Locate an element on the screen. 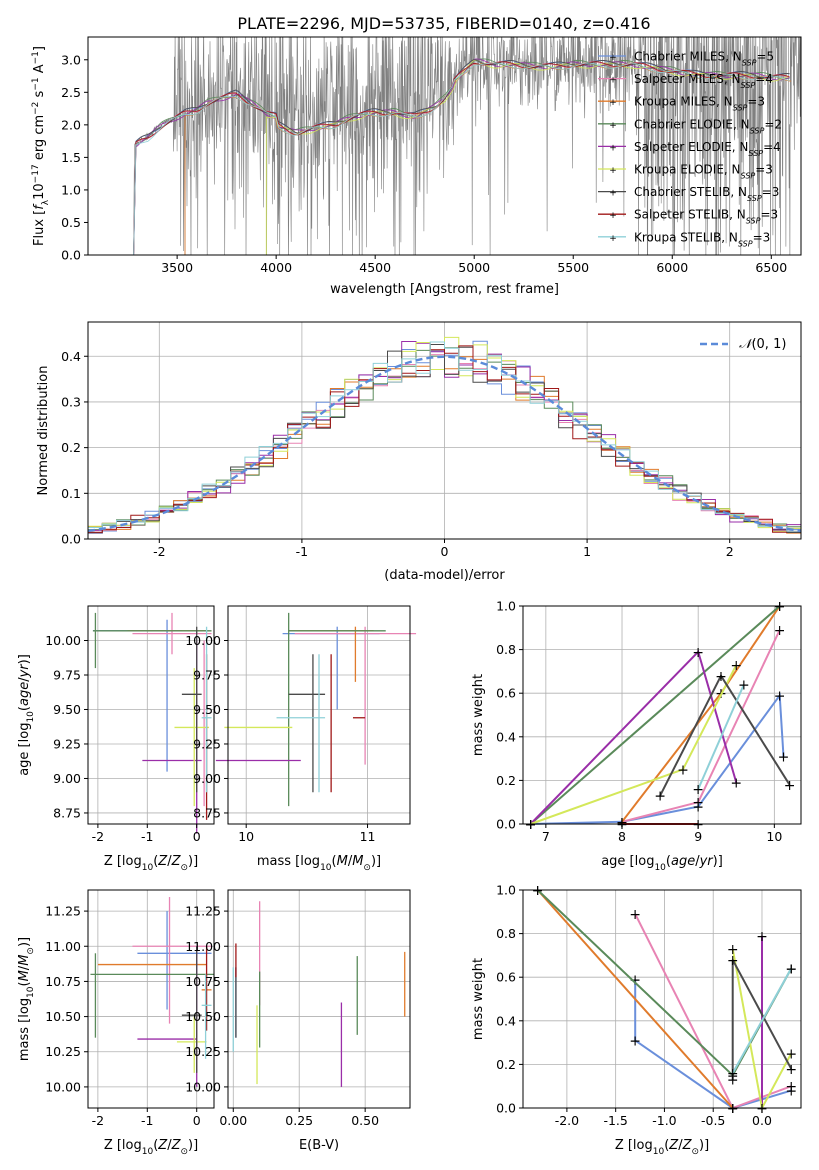 This screenshot has width=819, height=1170. frame-mass-vs-z: -2 -1 0 10.00 10.25 10.50 10.75 11.00 11.25 is located at coordinates (130, 1008).